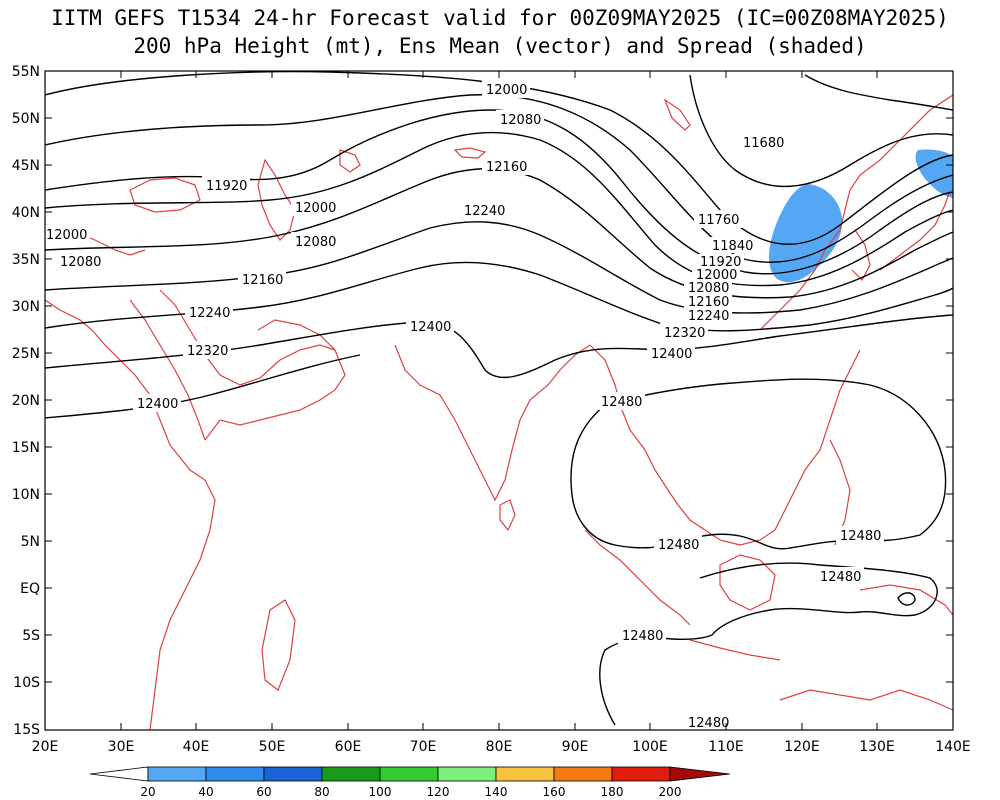  I want to click on lat-label: 5N, so click(30, 542).